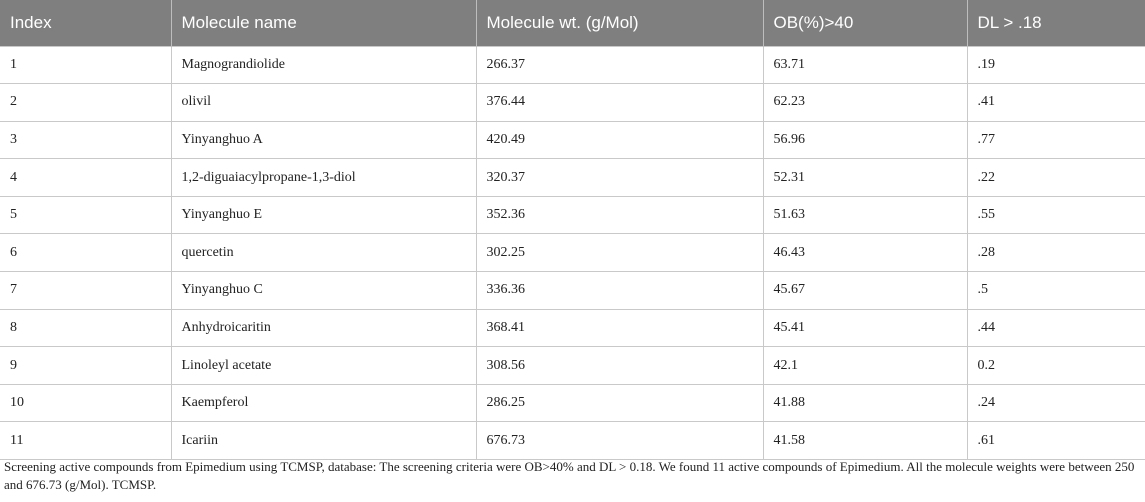 The height and width of the screenshot is (502, 1145). I want to click on table-row: 11 Icariin 676.73 41.58.61, so click(572, 441).